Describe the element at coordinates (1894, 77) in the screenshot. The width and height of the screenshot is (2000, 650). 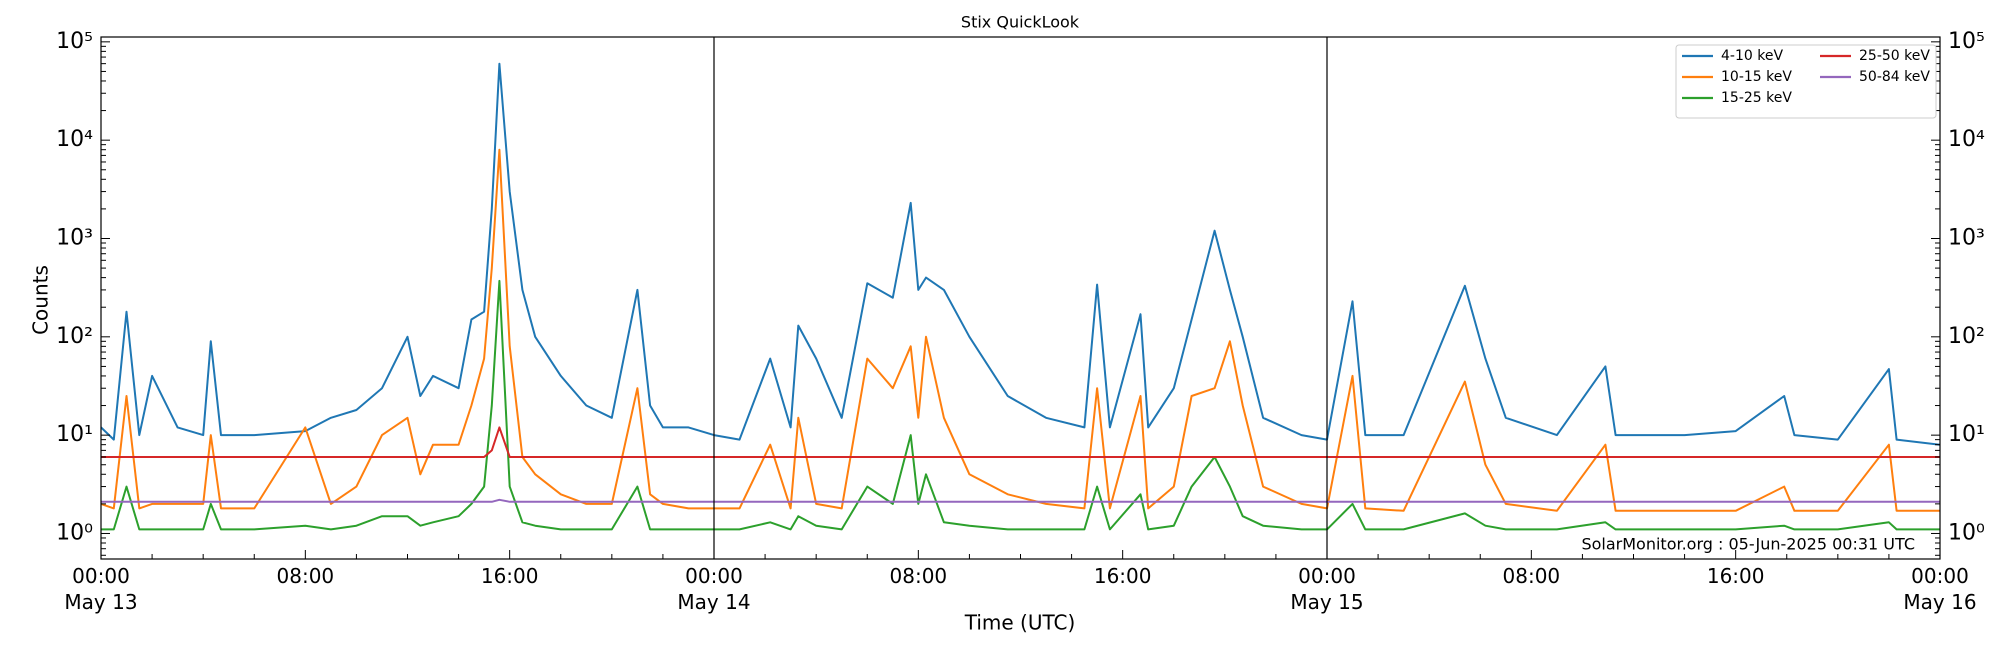
I see `legend-label: 50-84 keV` at that location.